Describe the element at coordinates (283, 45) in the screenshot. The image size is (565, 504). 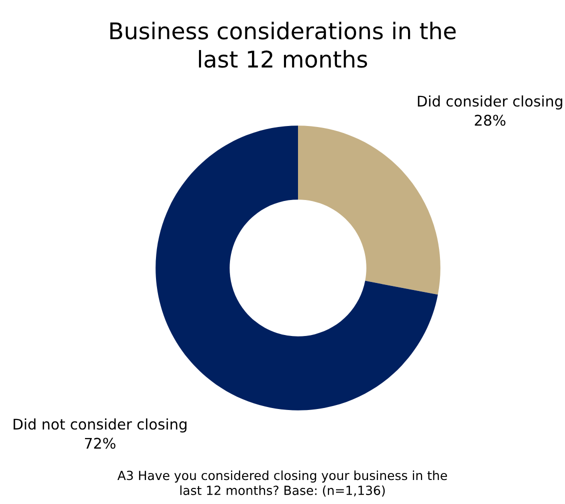
I see `chart-title: Business considerations in the last 12 months` at that location.